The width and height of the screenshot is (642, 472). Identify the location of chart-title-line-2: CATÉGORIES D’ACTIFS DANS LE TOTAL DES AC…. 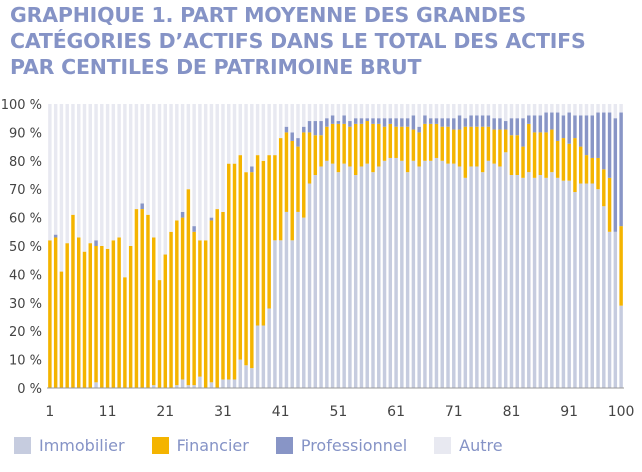
(298, 41).